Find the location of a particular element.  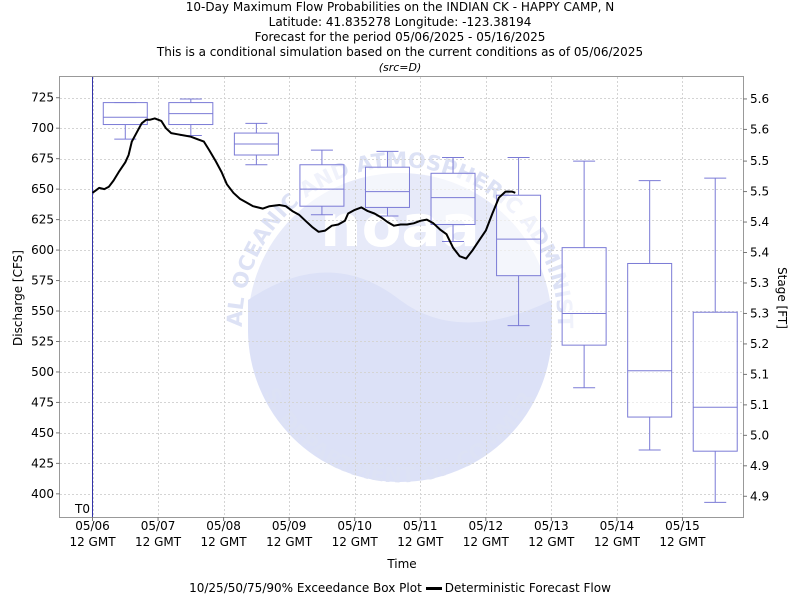

legend-line-swatch is located at coordinates (433, 588).